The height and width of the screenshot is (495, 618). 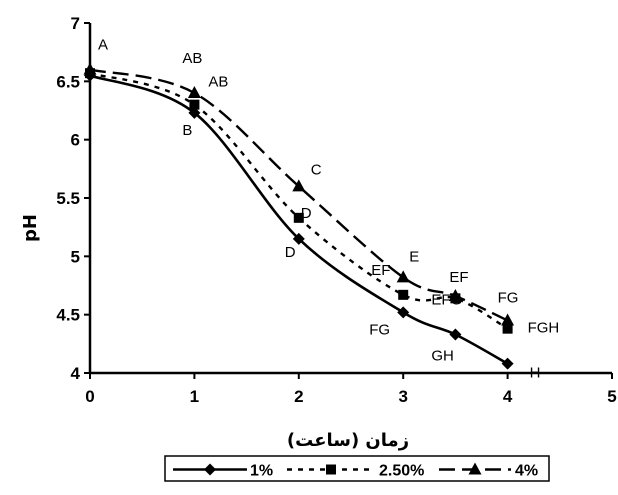 What do you see at coordinates (475, 468) in the screenshot?
I see `legend-marker-triangle` at bounding box center [475, 468].